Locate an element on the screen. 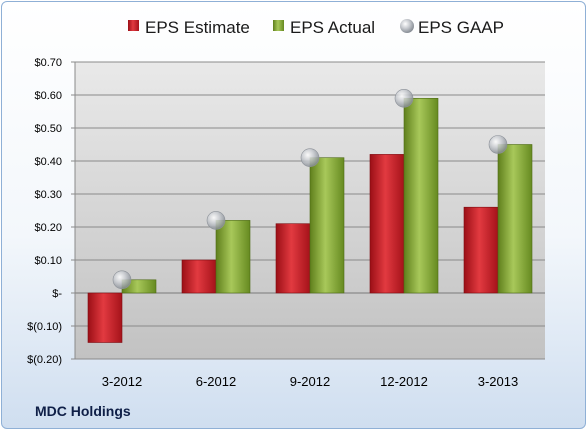  y-tick-label: $- is located at coordinates (57, 294).